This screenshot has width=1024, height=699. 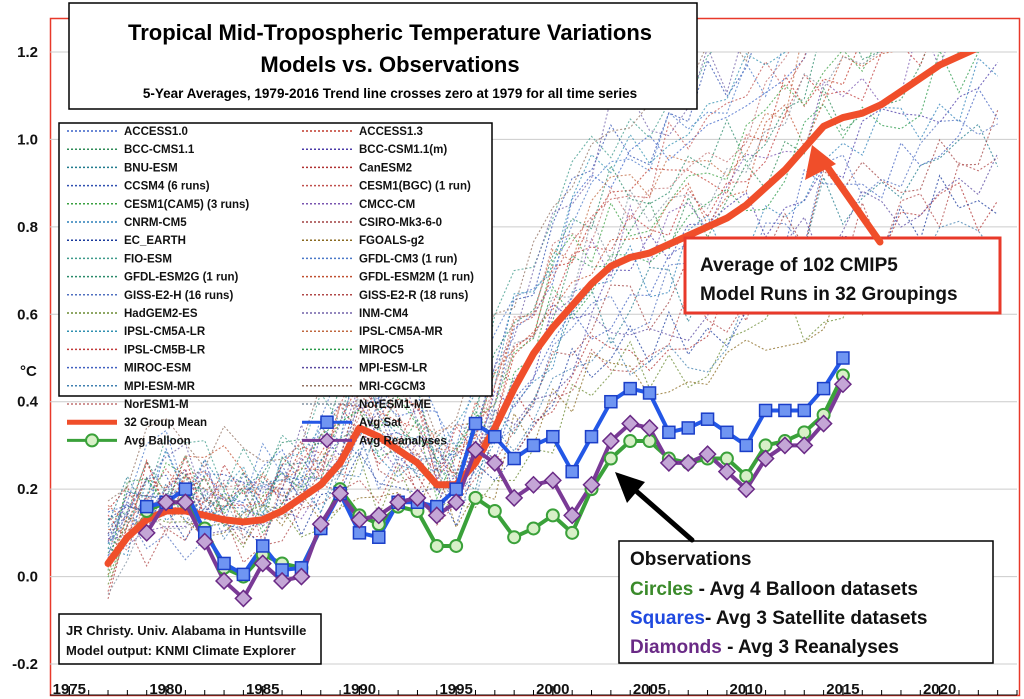 I want to click on y-tick-label: -0.2, so click(x=25, y=664).